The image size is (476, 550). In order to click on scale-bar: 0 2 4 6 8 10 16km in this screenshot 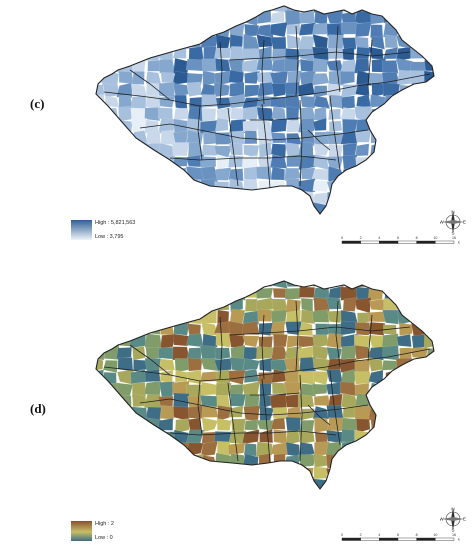, I will do `click(400, 240)`.